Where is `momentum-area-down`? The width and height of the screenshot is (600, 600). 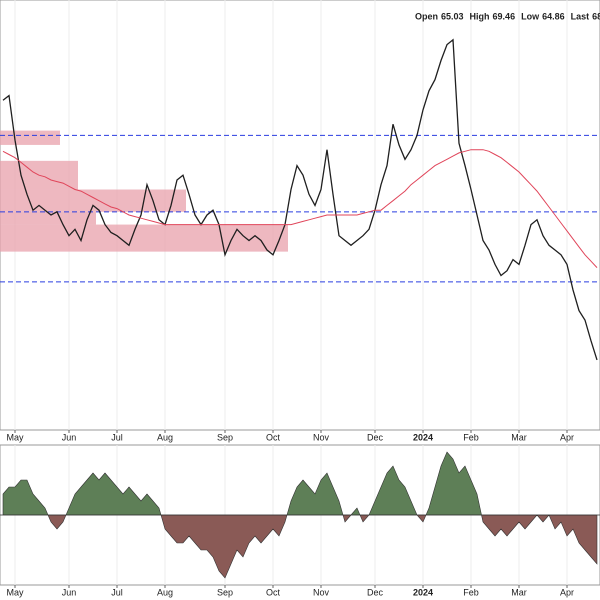
momentum-area-down is located at coordinates (300, 547).